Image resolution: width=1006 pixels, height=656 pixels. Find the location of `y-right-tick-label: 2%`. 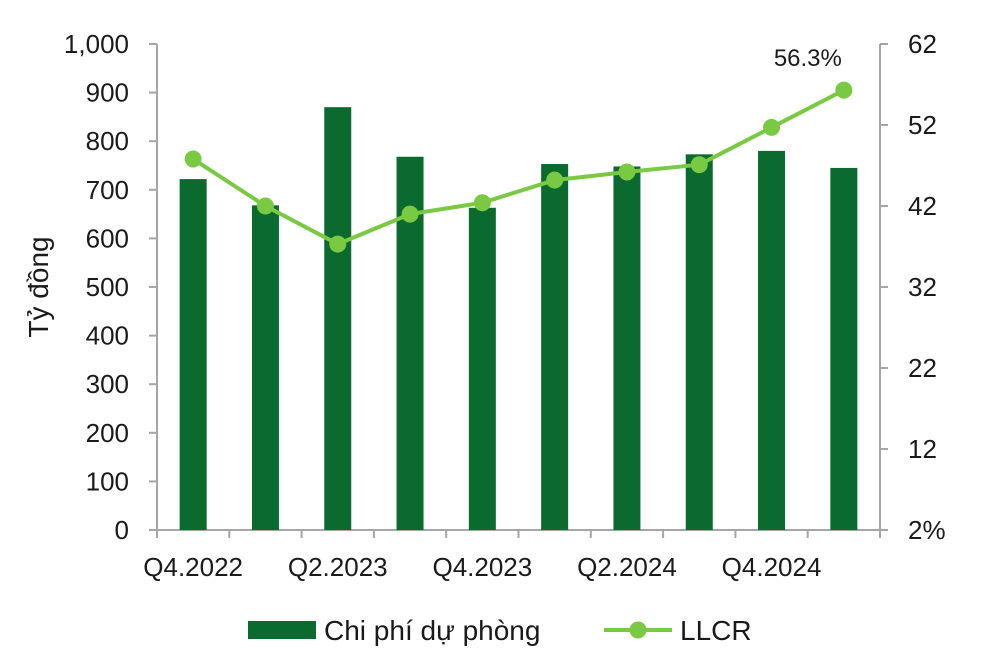

y-right-tick-label: 2% is located at coordinates (927, 530).